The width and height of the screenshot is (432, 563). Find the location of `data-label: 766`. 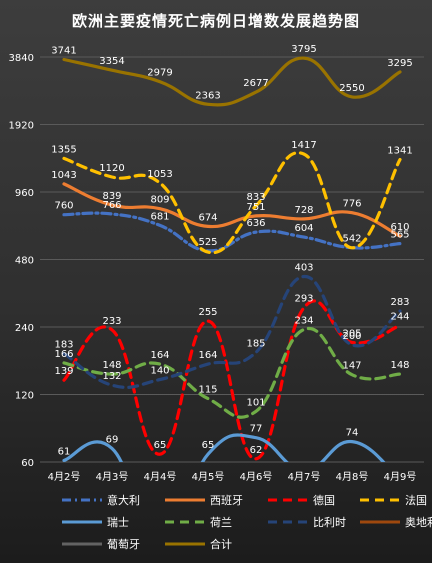

data-label: 766 is located at coordinates (111, 205).